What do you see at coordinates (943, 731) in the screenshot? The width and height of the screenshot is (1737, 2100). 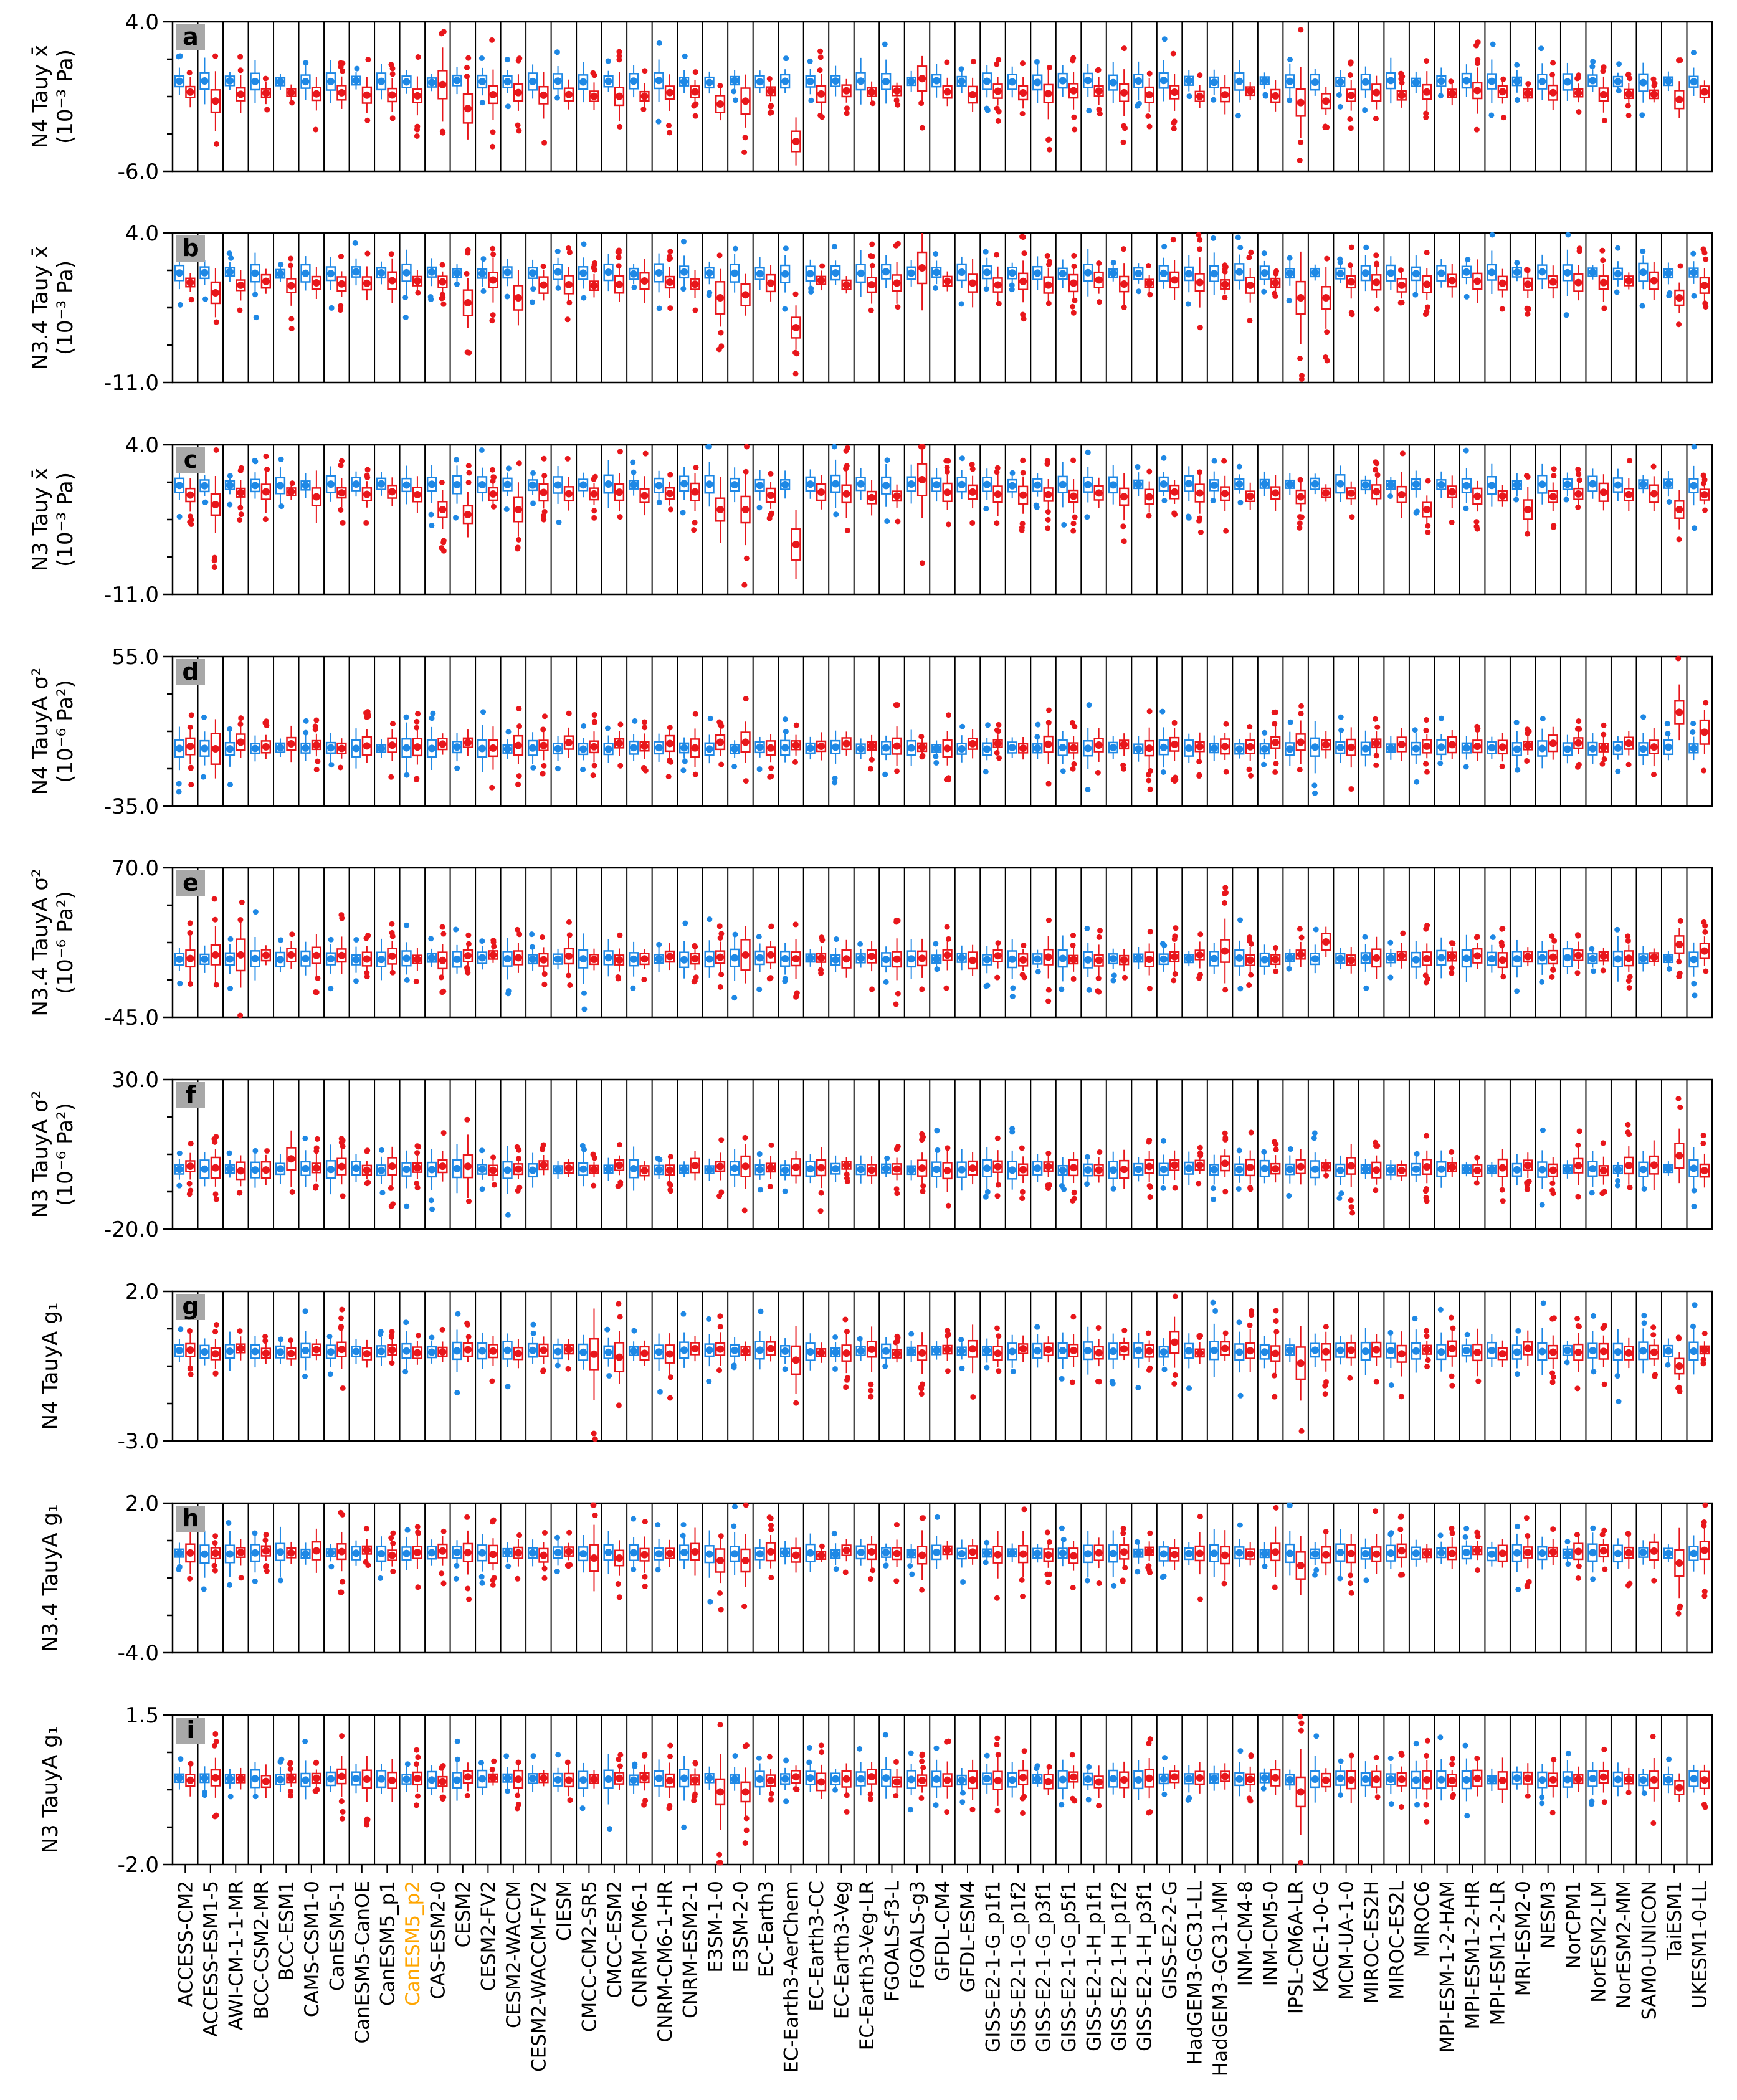 I see `panel-frame` at bounding box center [943, 731].